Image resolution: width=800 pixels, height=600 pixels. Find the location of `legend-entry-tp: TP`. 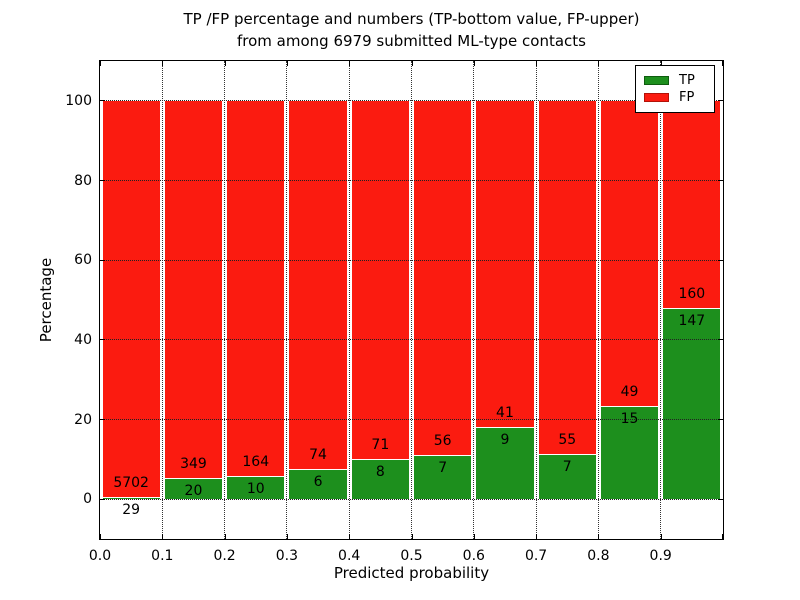

legend-entry-tp: TP is located at coordinates (675, 80).